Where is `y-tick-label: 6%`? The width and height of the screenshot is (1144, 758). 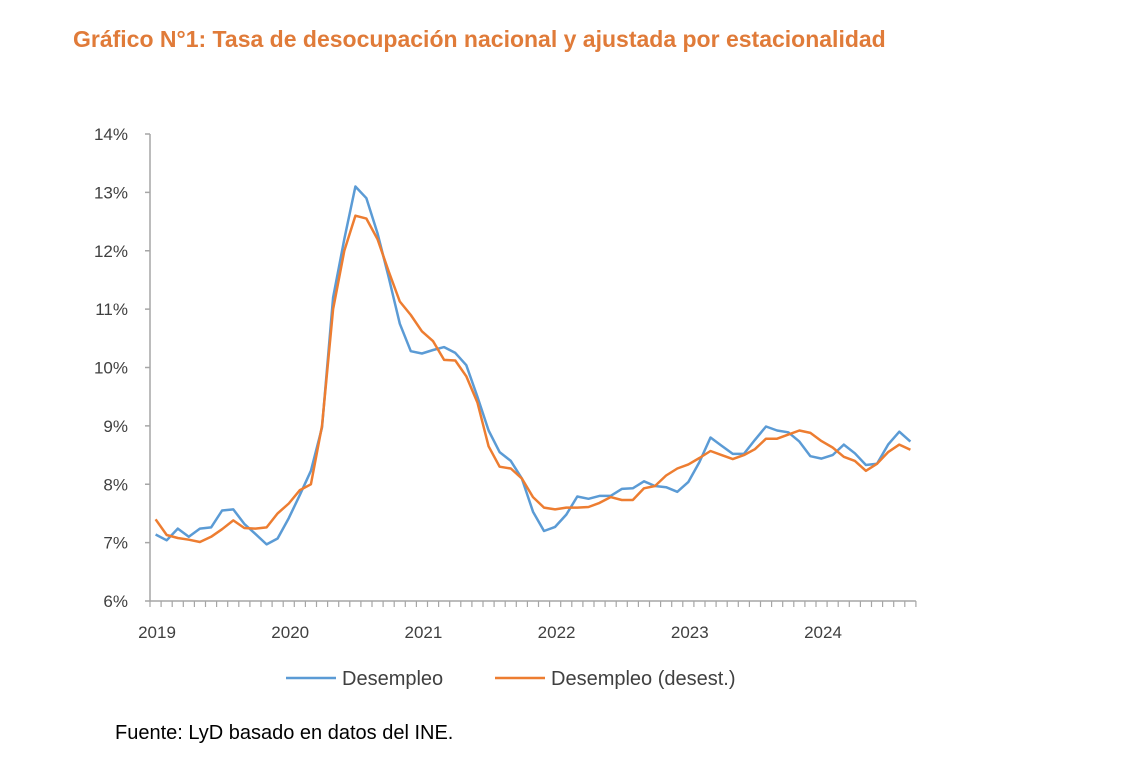 y-tick-label: 6% is located at coordinates (115, 601).